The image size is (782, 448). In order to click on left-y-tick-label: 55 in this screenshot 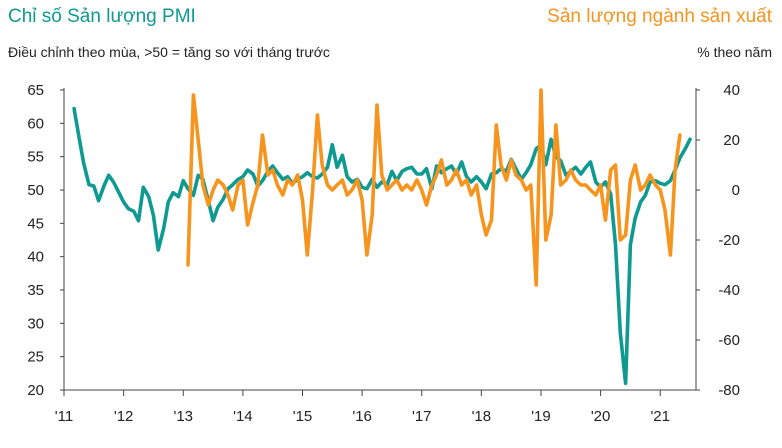, I will do `click(35, 157)`.